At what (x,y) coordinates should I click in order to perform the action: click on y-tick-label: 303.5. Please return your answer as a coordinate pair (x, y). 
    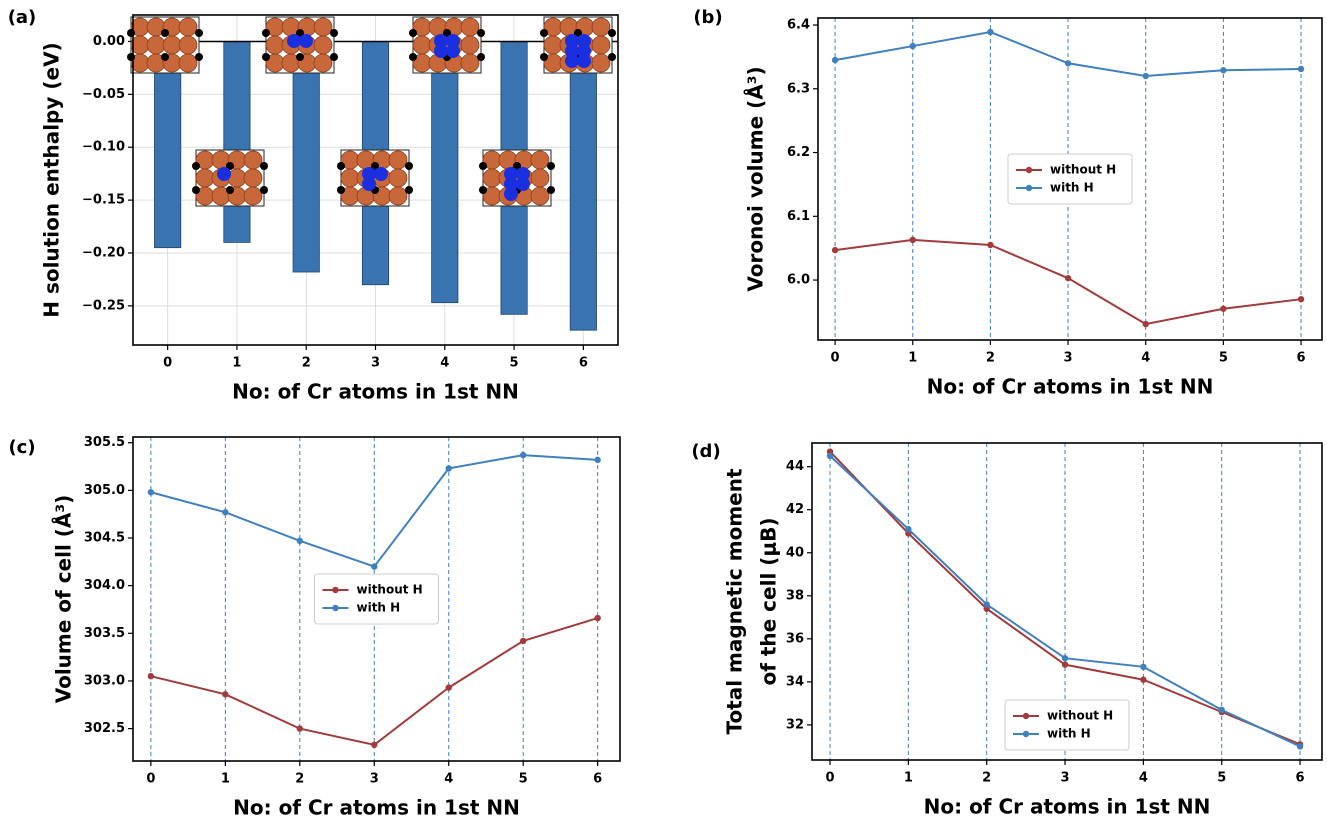
    Looking at the image, I should click on (104, 633).